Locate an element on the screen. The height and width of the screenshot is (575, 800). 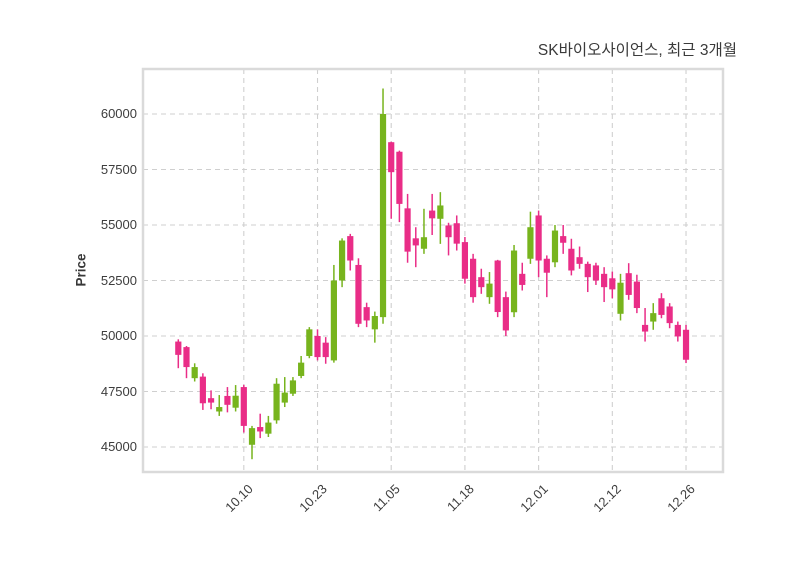
y-tick-label: 47500 is located at coordinates (118, 391).